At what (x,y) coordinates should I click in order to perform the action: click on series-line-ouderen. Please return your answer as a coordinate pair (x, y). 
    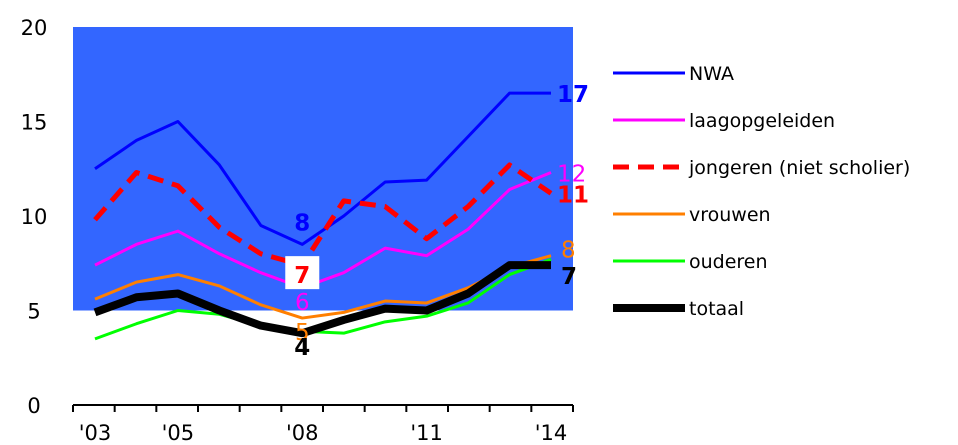
    Looking at the image, I should click on (323, 299).